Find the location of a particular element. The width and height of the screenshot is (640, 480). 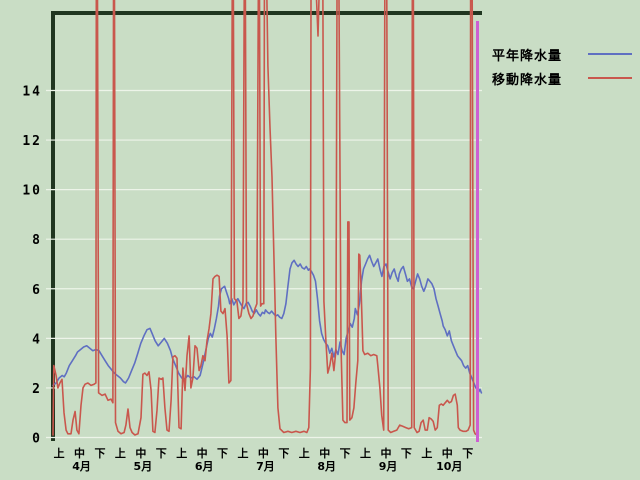

x-tick-label-month: 8月 is located at coordinates (326, 466).